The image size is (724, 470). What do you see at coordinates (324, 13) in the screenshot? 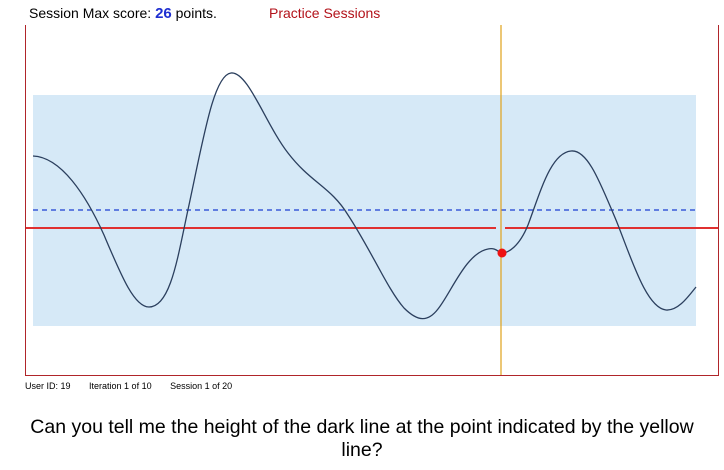
I see `mode-label: Practice Sessions` at bounding box center [324, 13].